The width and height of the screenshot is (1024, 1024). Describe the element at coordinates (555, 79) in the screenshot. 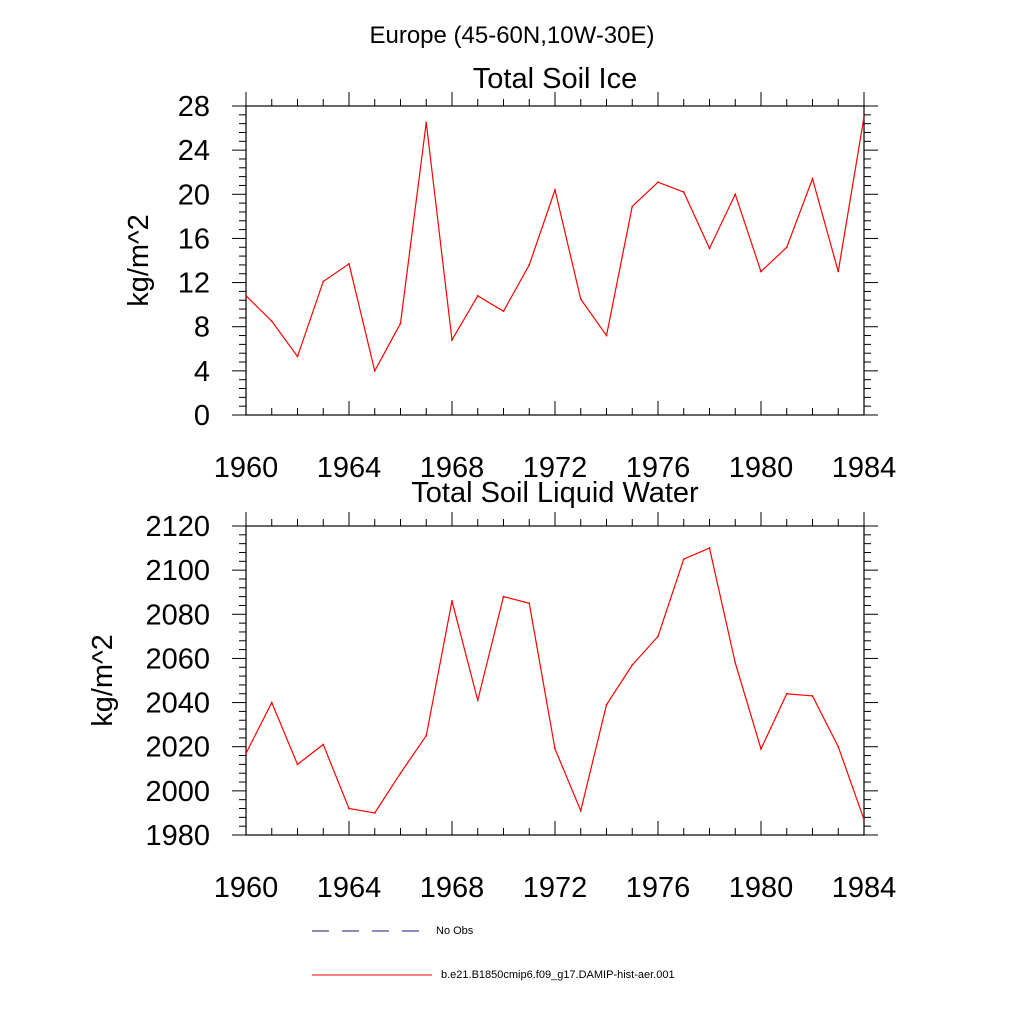

I see `soil-ice-title: Total Soil Ice` at that location.